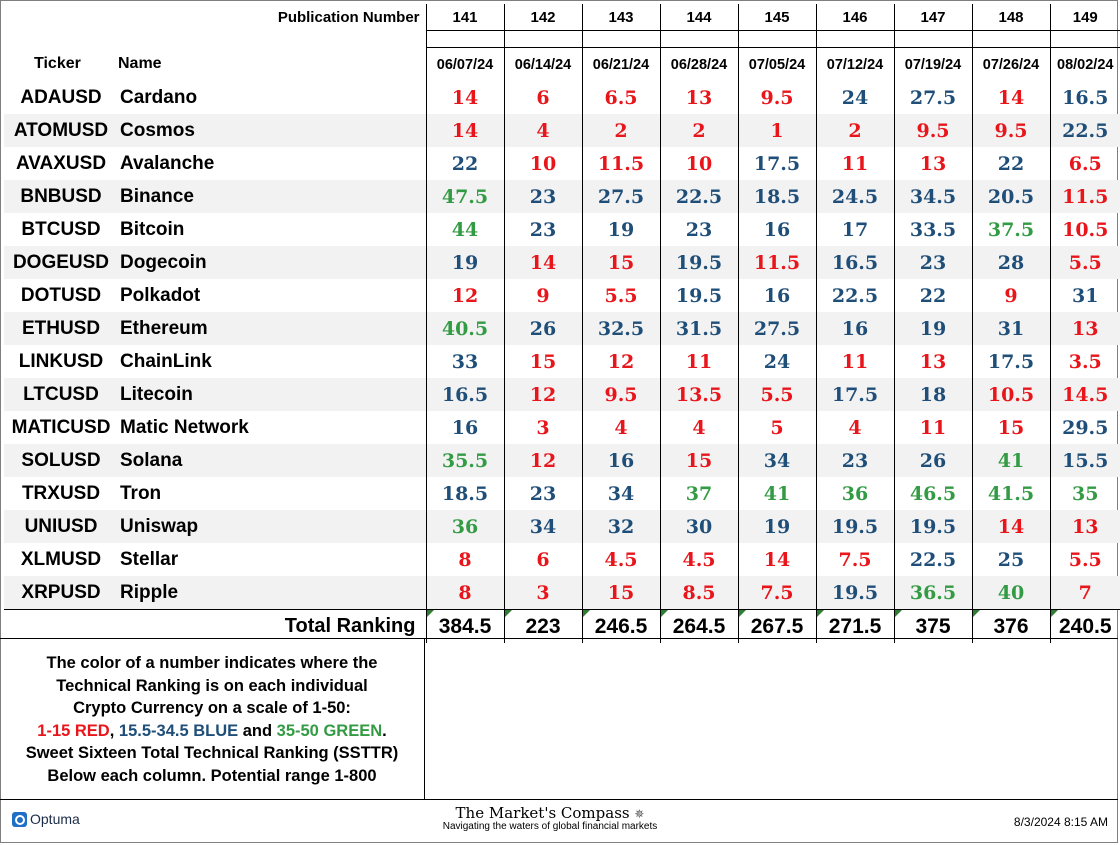  I want to click on ticker-cell: ETHUSD, so click(61, 328).